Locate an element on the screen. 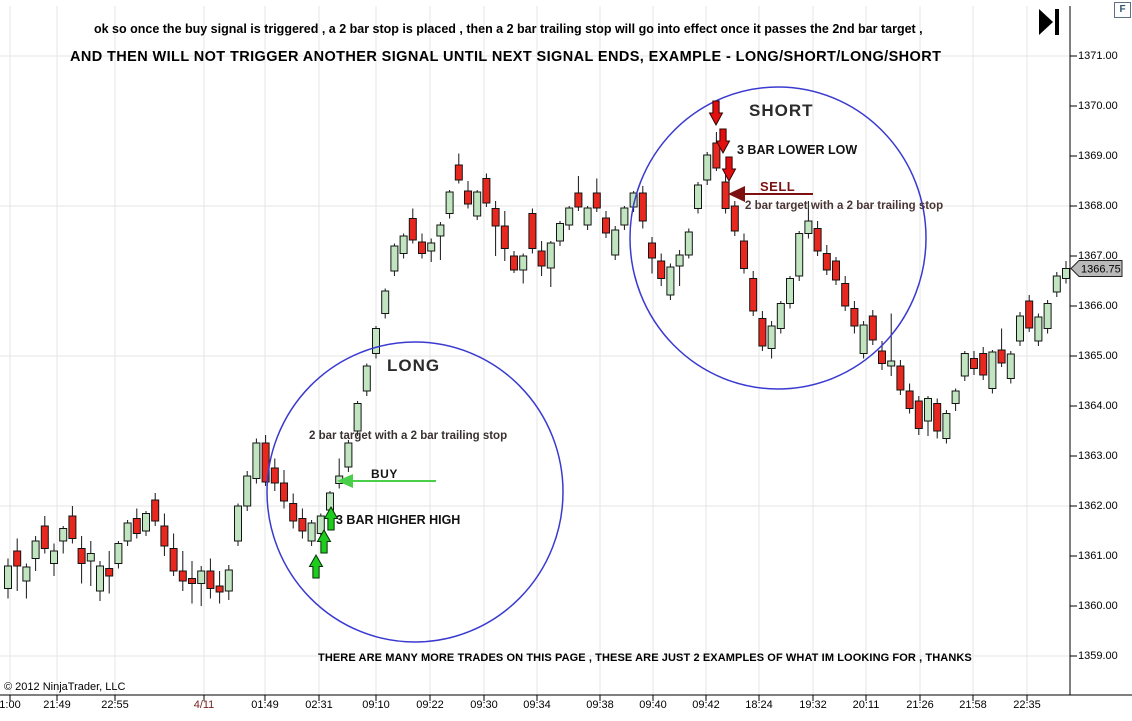 This screenshot has width=1132, height=721. time-axis-label: 19:32 is located at coordinates (813, 705).